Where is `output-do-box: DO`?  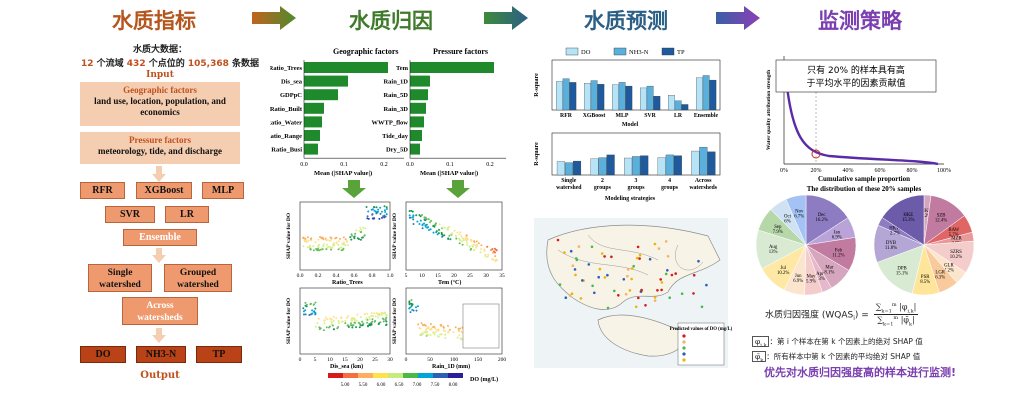 output-do-box: DO is located at coordinates (103, 354).